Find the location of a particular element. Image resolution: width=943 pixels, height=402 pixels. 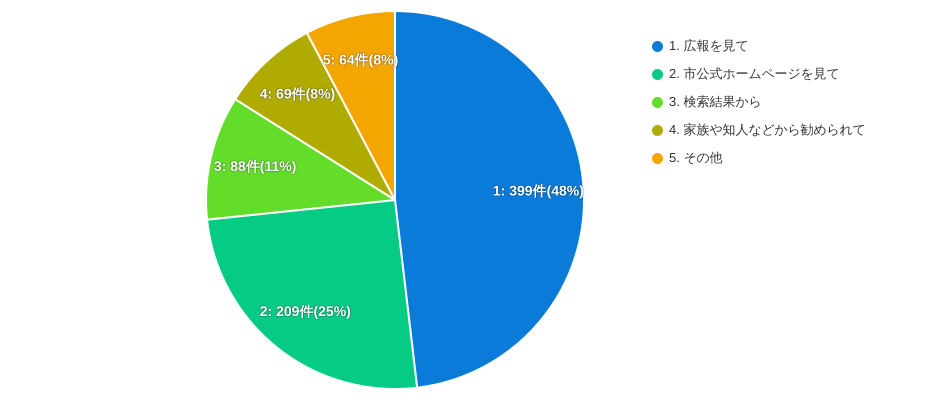

legend-label: 3. 検索結果から is located at coordinates (715, 102).